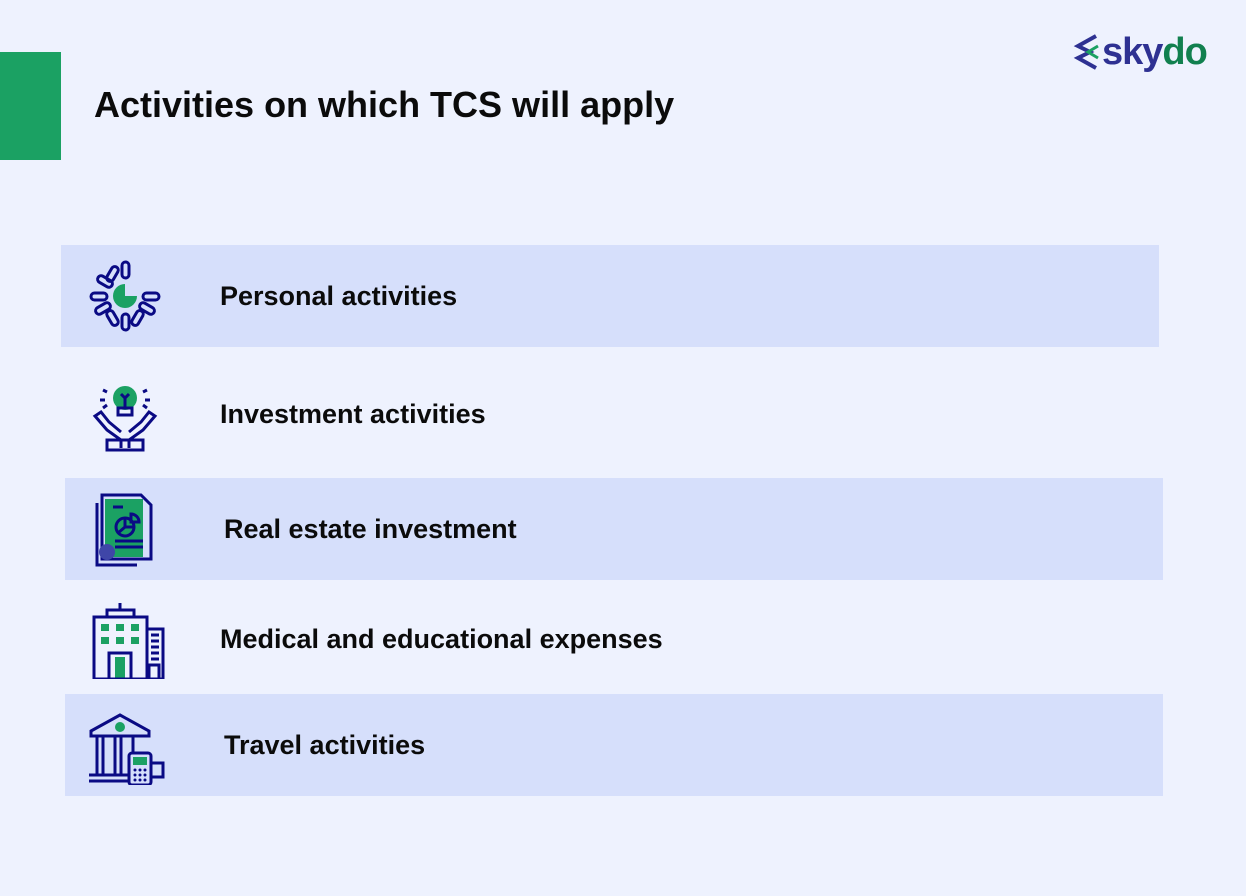 This screenshot has width=1246, height=896. Describe the element at coordinates (1140, 52) in the screenshot. I see `skydo-logo: sky do` at that location.